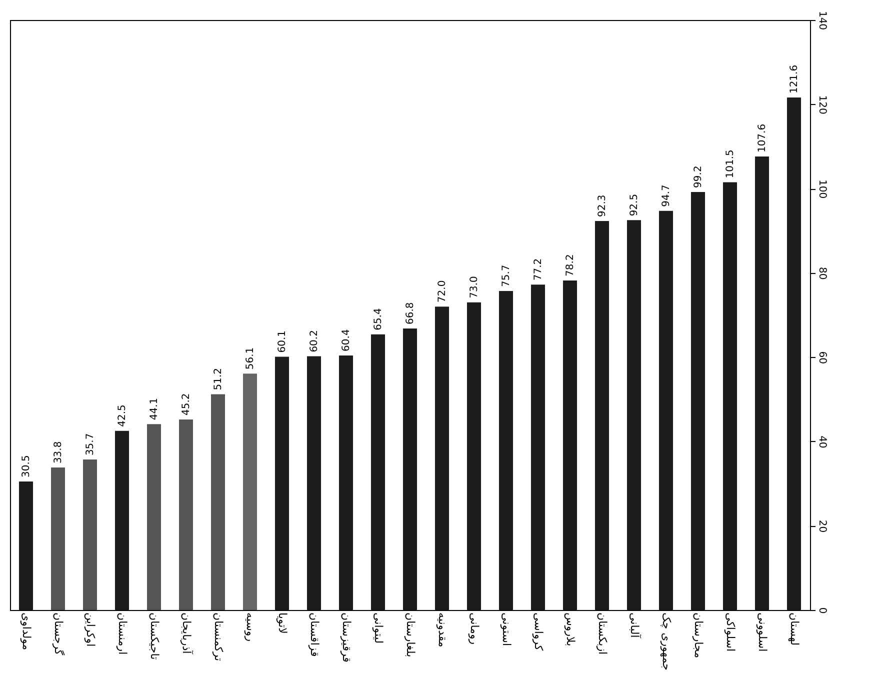  I want to click on data-label: 94.7, so click(666, 195).